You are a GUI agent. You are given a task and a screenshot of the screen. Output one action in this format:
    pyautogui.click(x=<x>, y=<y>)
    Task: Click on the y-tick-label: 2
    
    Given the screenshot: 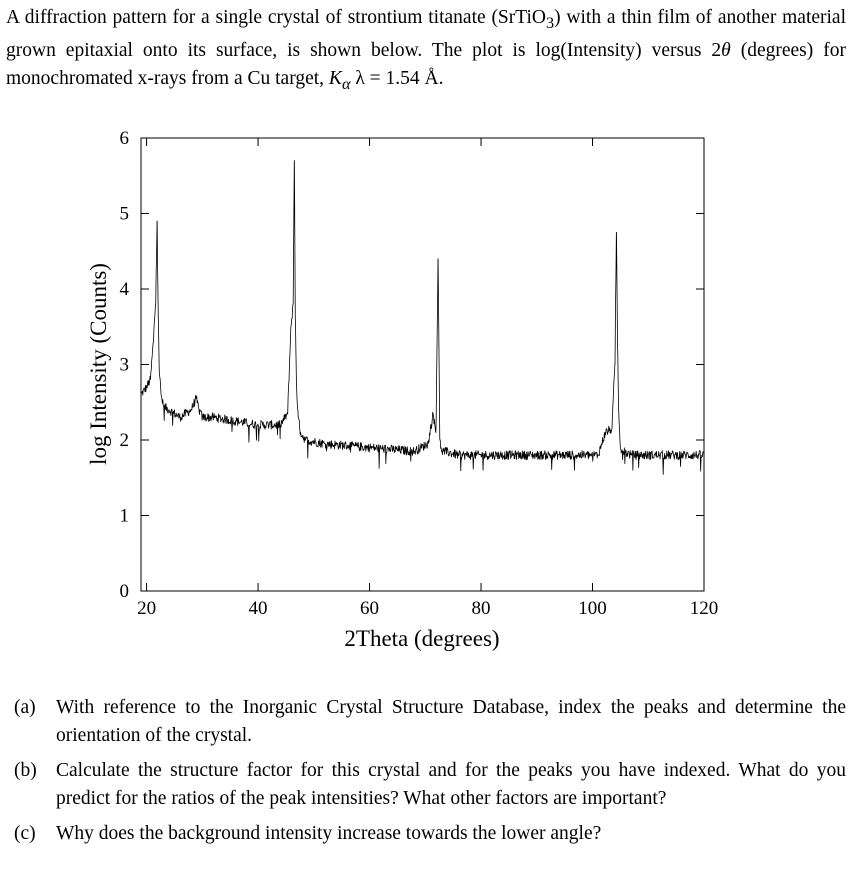 What is the action you would take?
    pyautogui.click(x=125, y=440)
    